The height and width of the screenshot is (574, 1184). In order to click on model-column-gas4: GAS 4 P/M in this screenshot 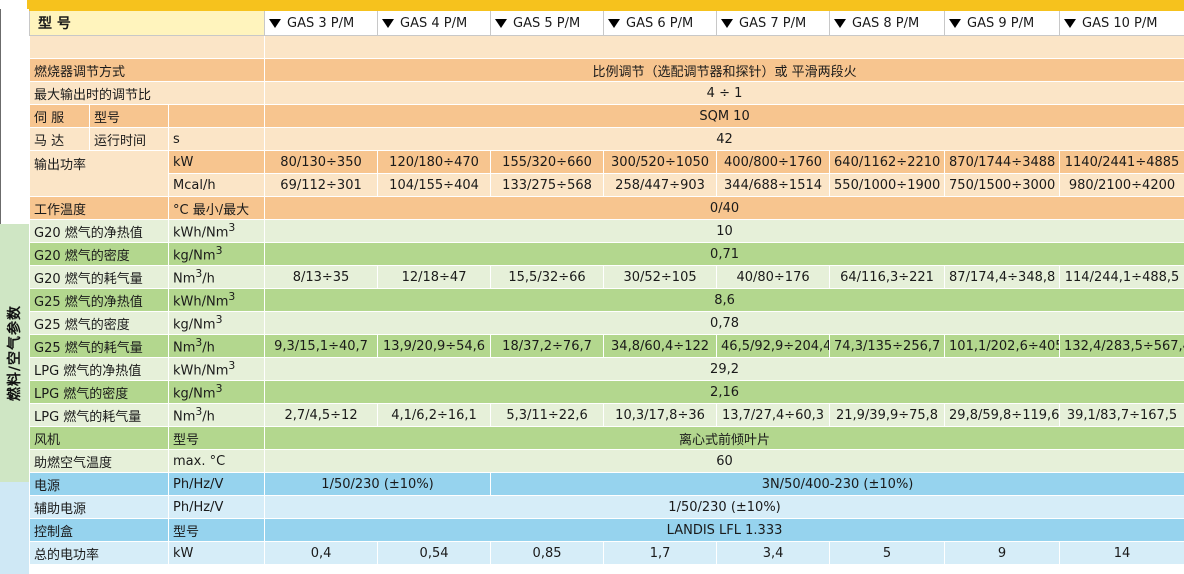, I will do `click(434, 22)`.